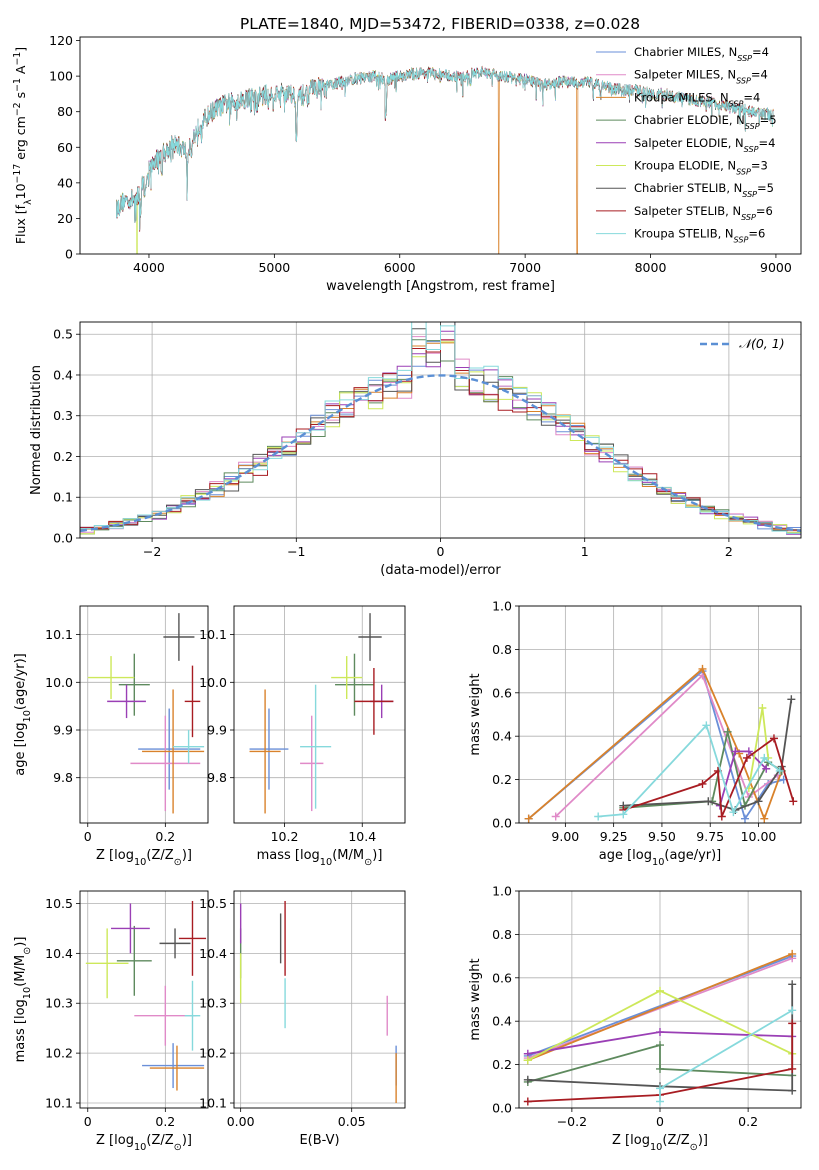  Describe the element at coordinates (704, 145) in the screenshot. I see `legend-label-se: Salpeter ELODIE, NSSP=4` at that location.